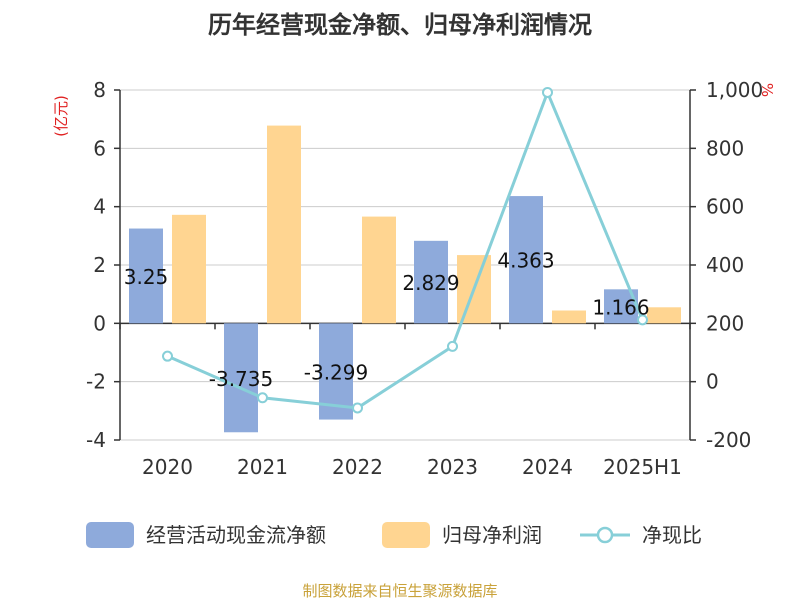 The height and width of the screenshot is (600, 800). What do you see at coordinates (642, 320) in the screenshot?
I see `ratio-point-2025H1` at bounding box center [642, 320].